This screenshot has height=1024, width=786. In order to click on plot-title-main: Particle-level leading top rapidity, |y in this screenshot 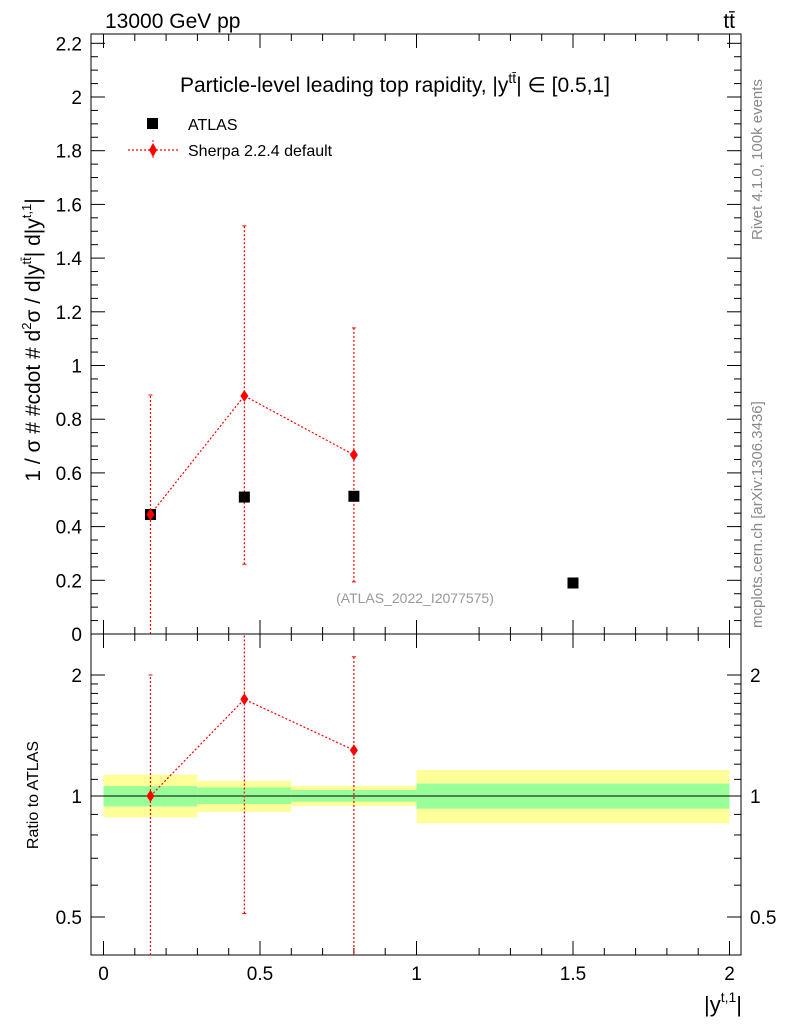, I will do `click(344, 85)`.